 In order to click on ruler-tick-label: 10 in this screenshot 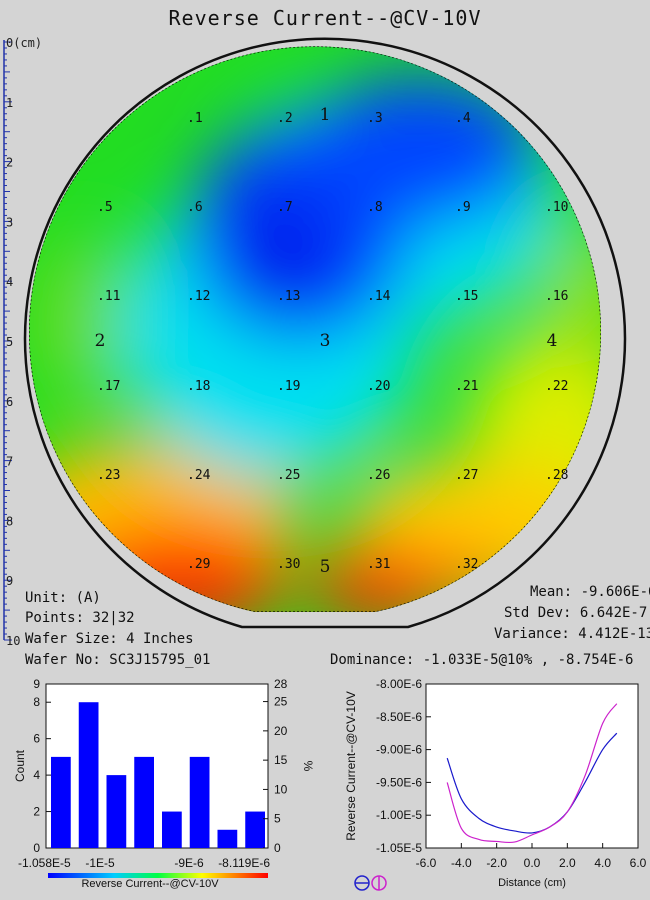, I will do `click(13, 641)`.